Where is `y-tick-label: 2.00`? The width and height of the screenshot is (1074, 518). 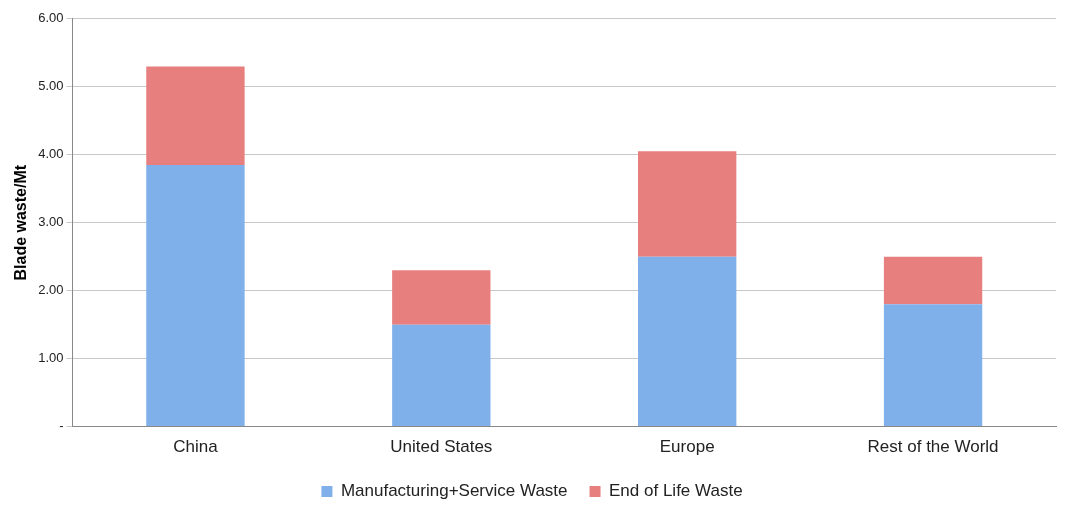 y-tick-label: 2.00 is located at coordinates (51, 290).